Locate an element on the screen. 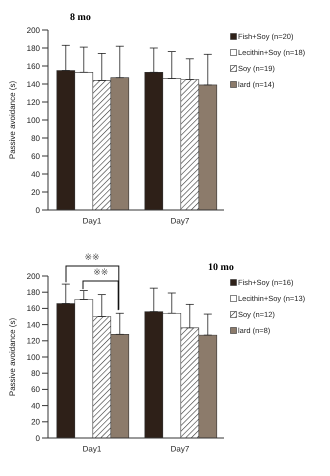 The height and width of the screenshot is (476, 330). chart-title: 8 mo is located at coordinates (80, 17).